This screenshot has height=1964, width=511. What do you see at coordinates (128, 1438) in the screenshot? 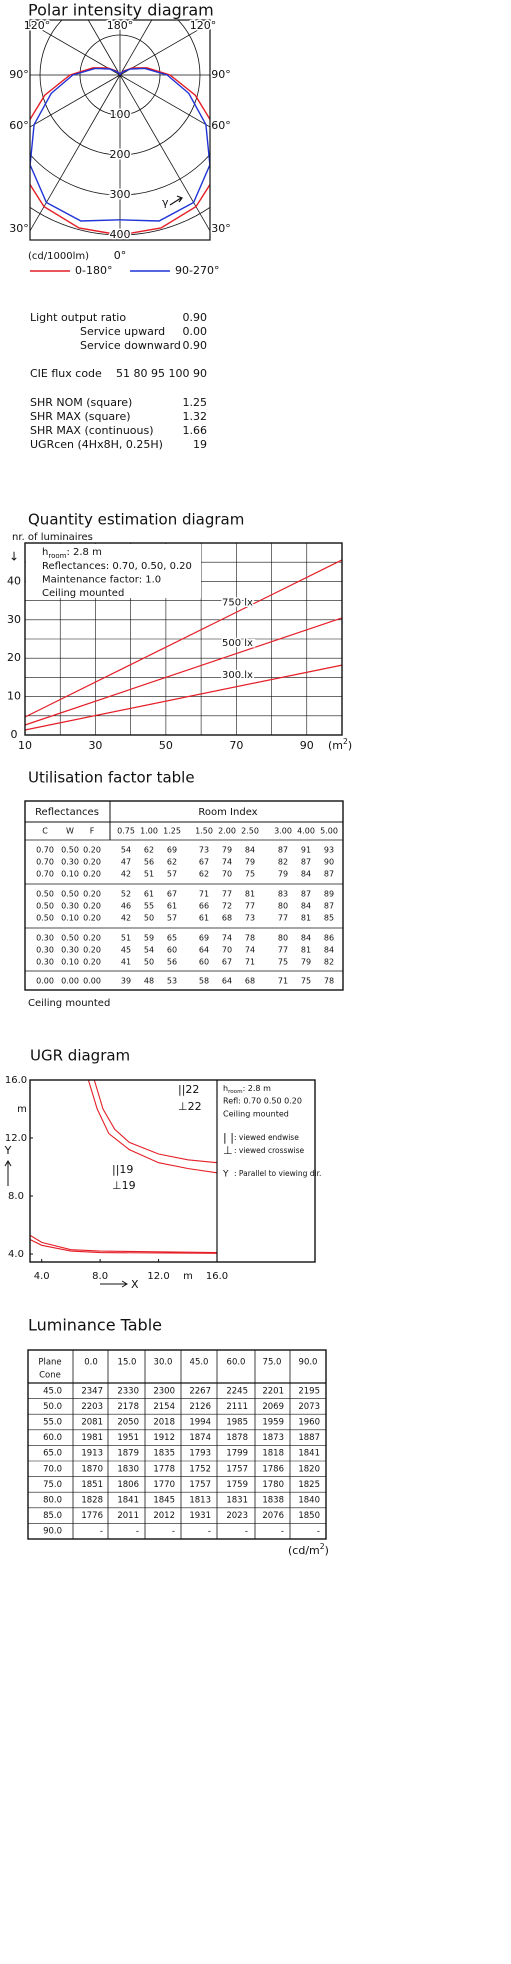
I see `table-cell: 1951` at bounding box center [128, 1438].